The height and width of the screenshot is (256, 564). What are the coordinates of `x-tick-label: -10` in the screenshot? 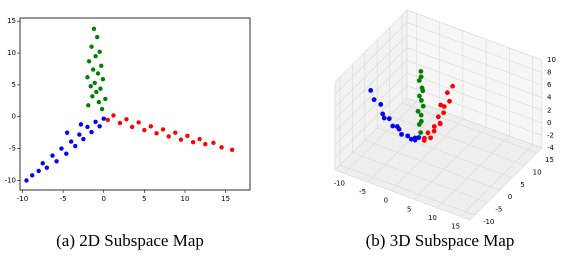 It's located at (22, 199).